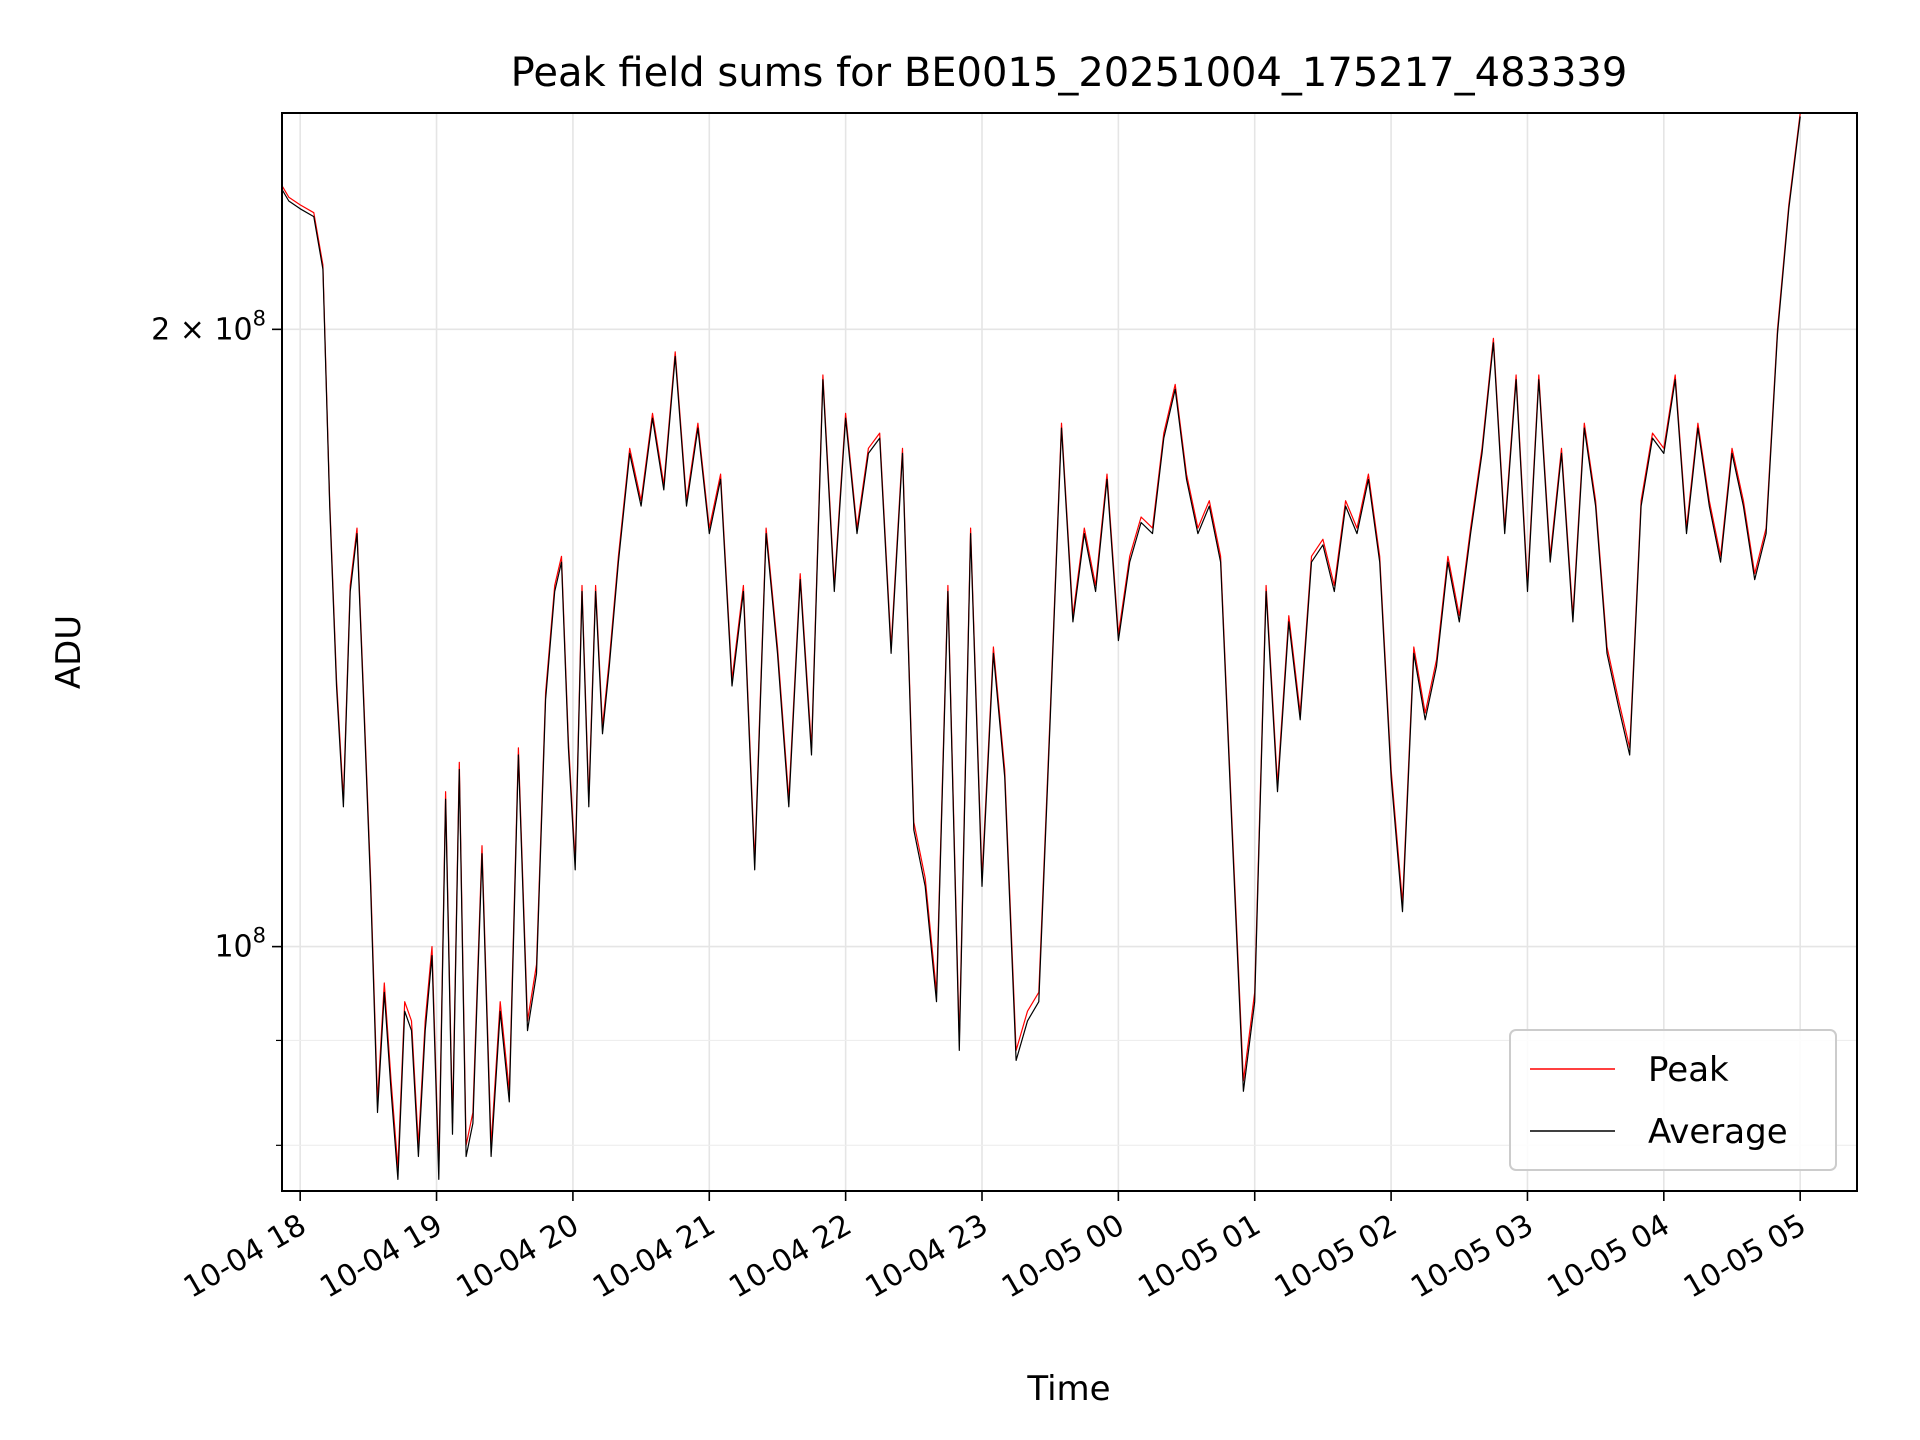  I want to click on y-tick-label: 2 × 108, so click(208, 326).